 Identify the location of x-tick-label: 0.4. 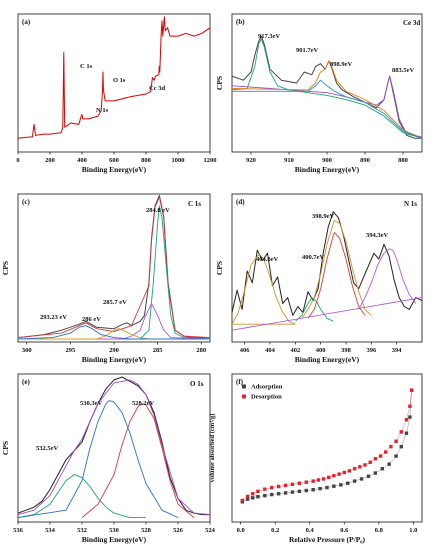
(310, 530).